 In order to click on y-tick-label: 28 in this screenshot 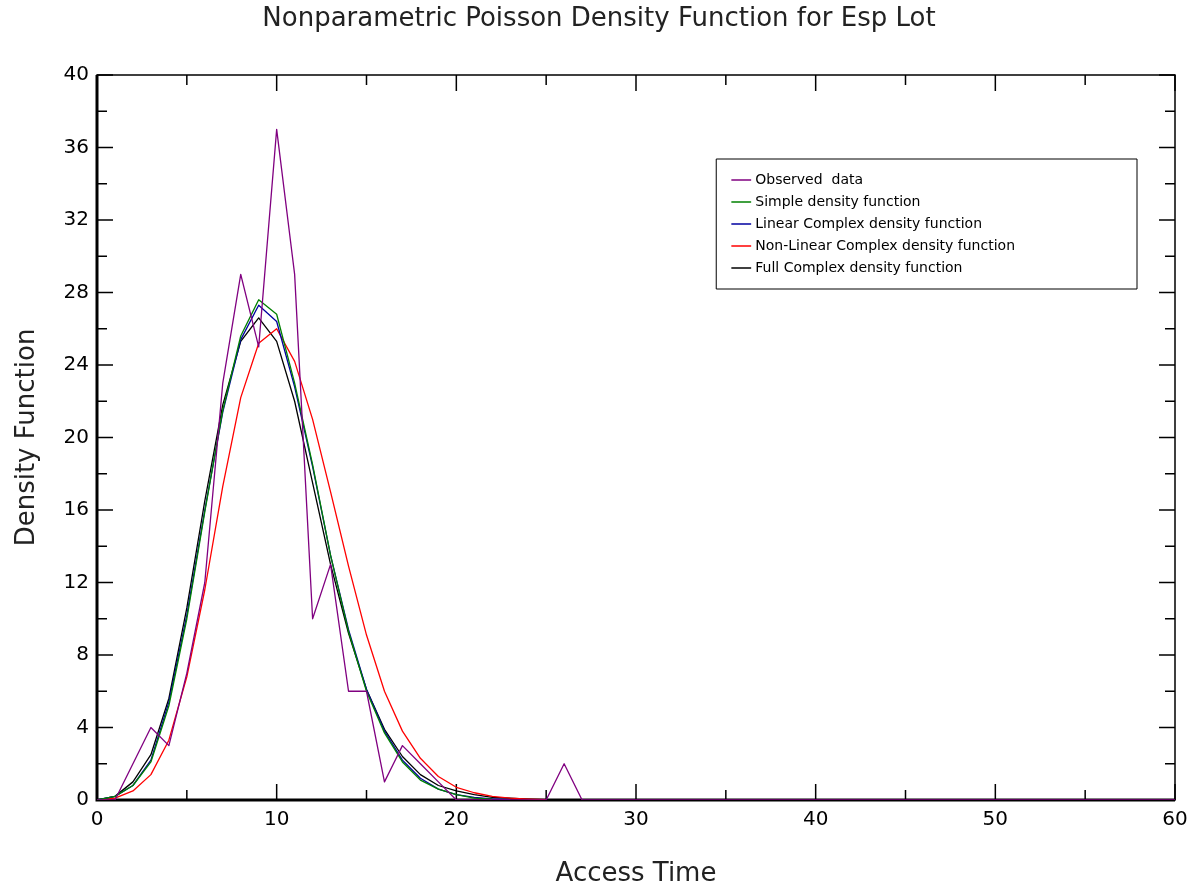, I will do `click(76, 290)`.